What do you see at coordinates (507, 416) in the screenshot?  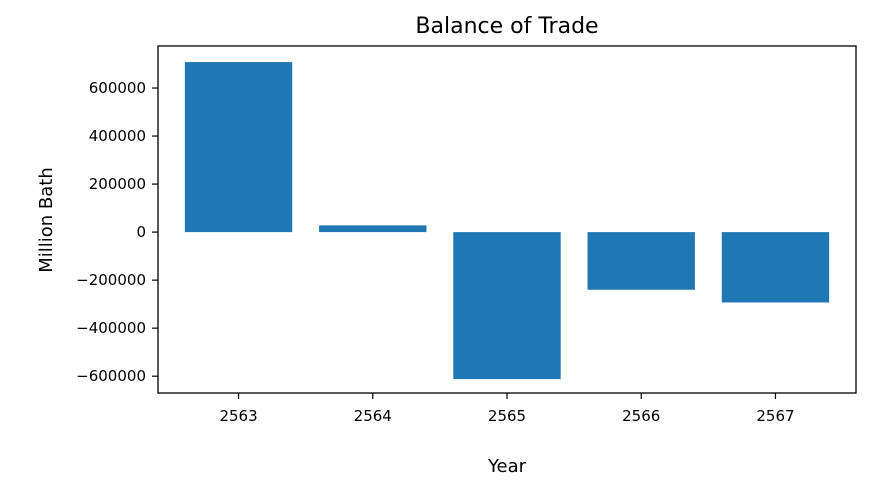 I see `x-tick-label-2565: 2565` at bounding box center [507, 416].